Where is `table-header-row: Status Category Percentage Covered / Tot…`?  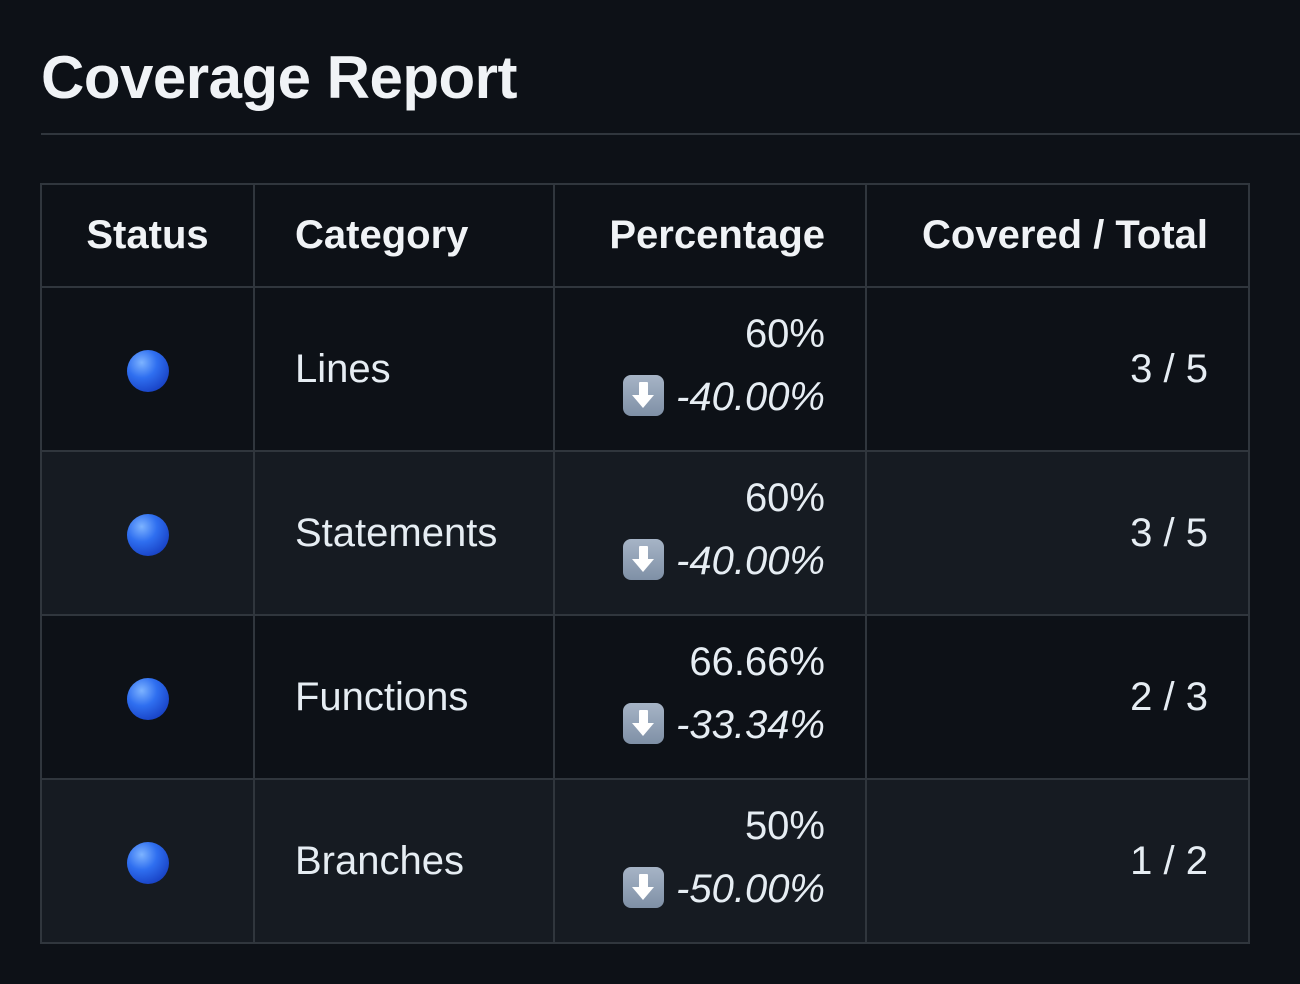 table-header-row: Status Category Percentage Covered / Tot… is located at coordinates (645, 235).